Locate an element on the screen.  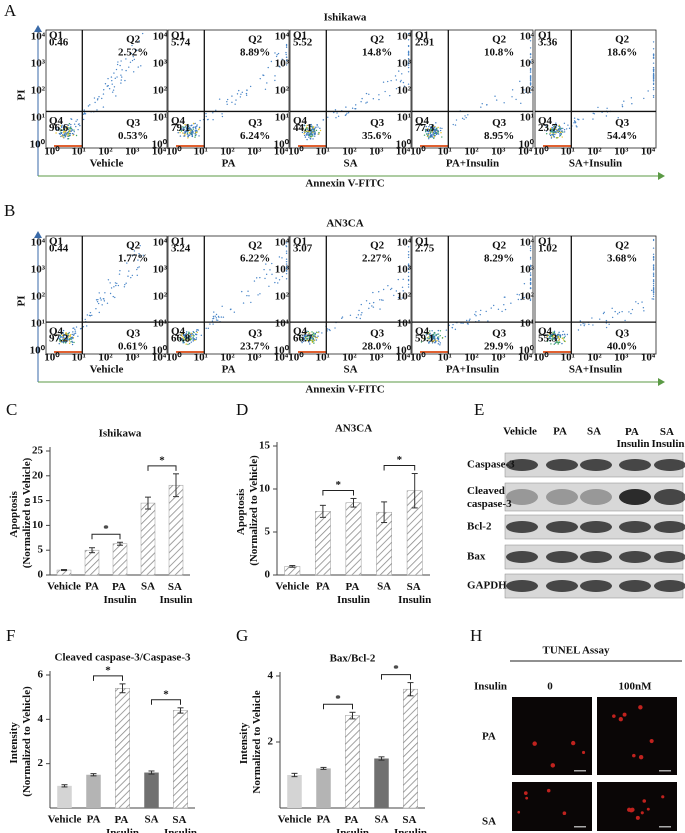
x-tick-label: PA Insulin is located at coordinates (353, 593).